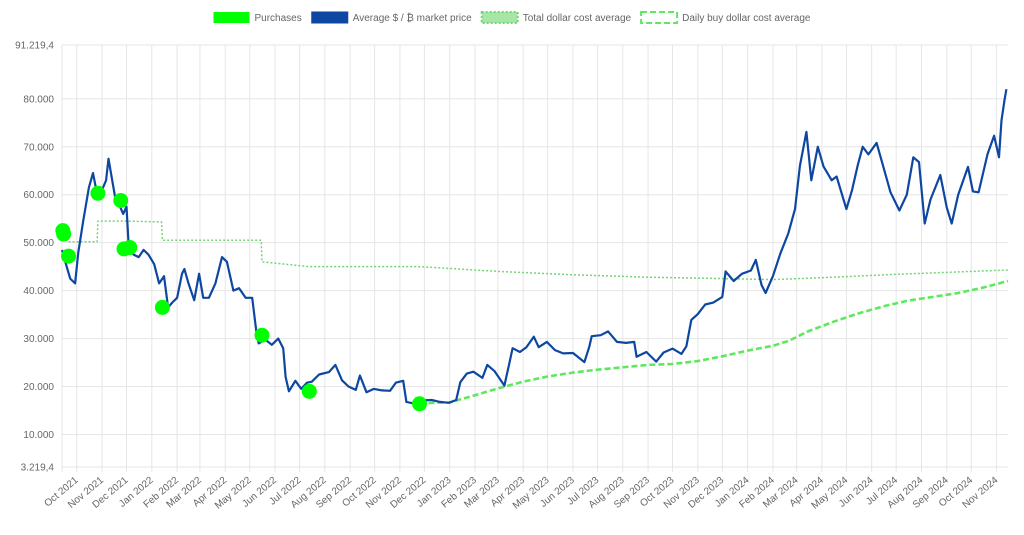 The height and width of the screenshot is (535, 1024). I want to click on series-total-dollar-cost-average, so click(535, 250).